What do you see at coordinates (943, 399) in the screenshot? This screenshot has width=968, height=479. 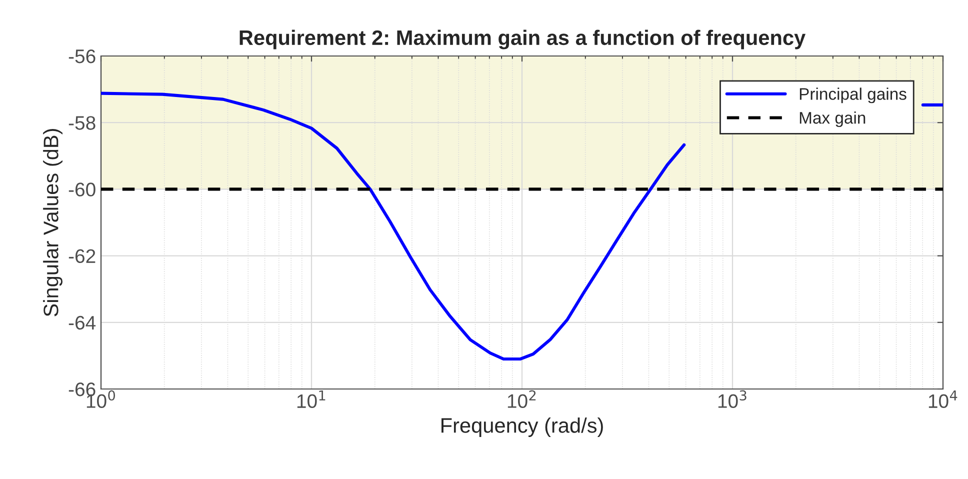 I see `x-tick-label: 10$^{4}$` at bounding box center [943, 399].